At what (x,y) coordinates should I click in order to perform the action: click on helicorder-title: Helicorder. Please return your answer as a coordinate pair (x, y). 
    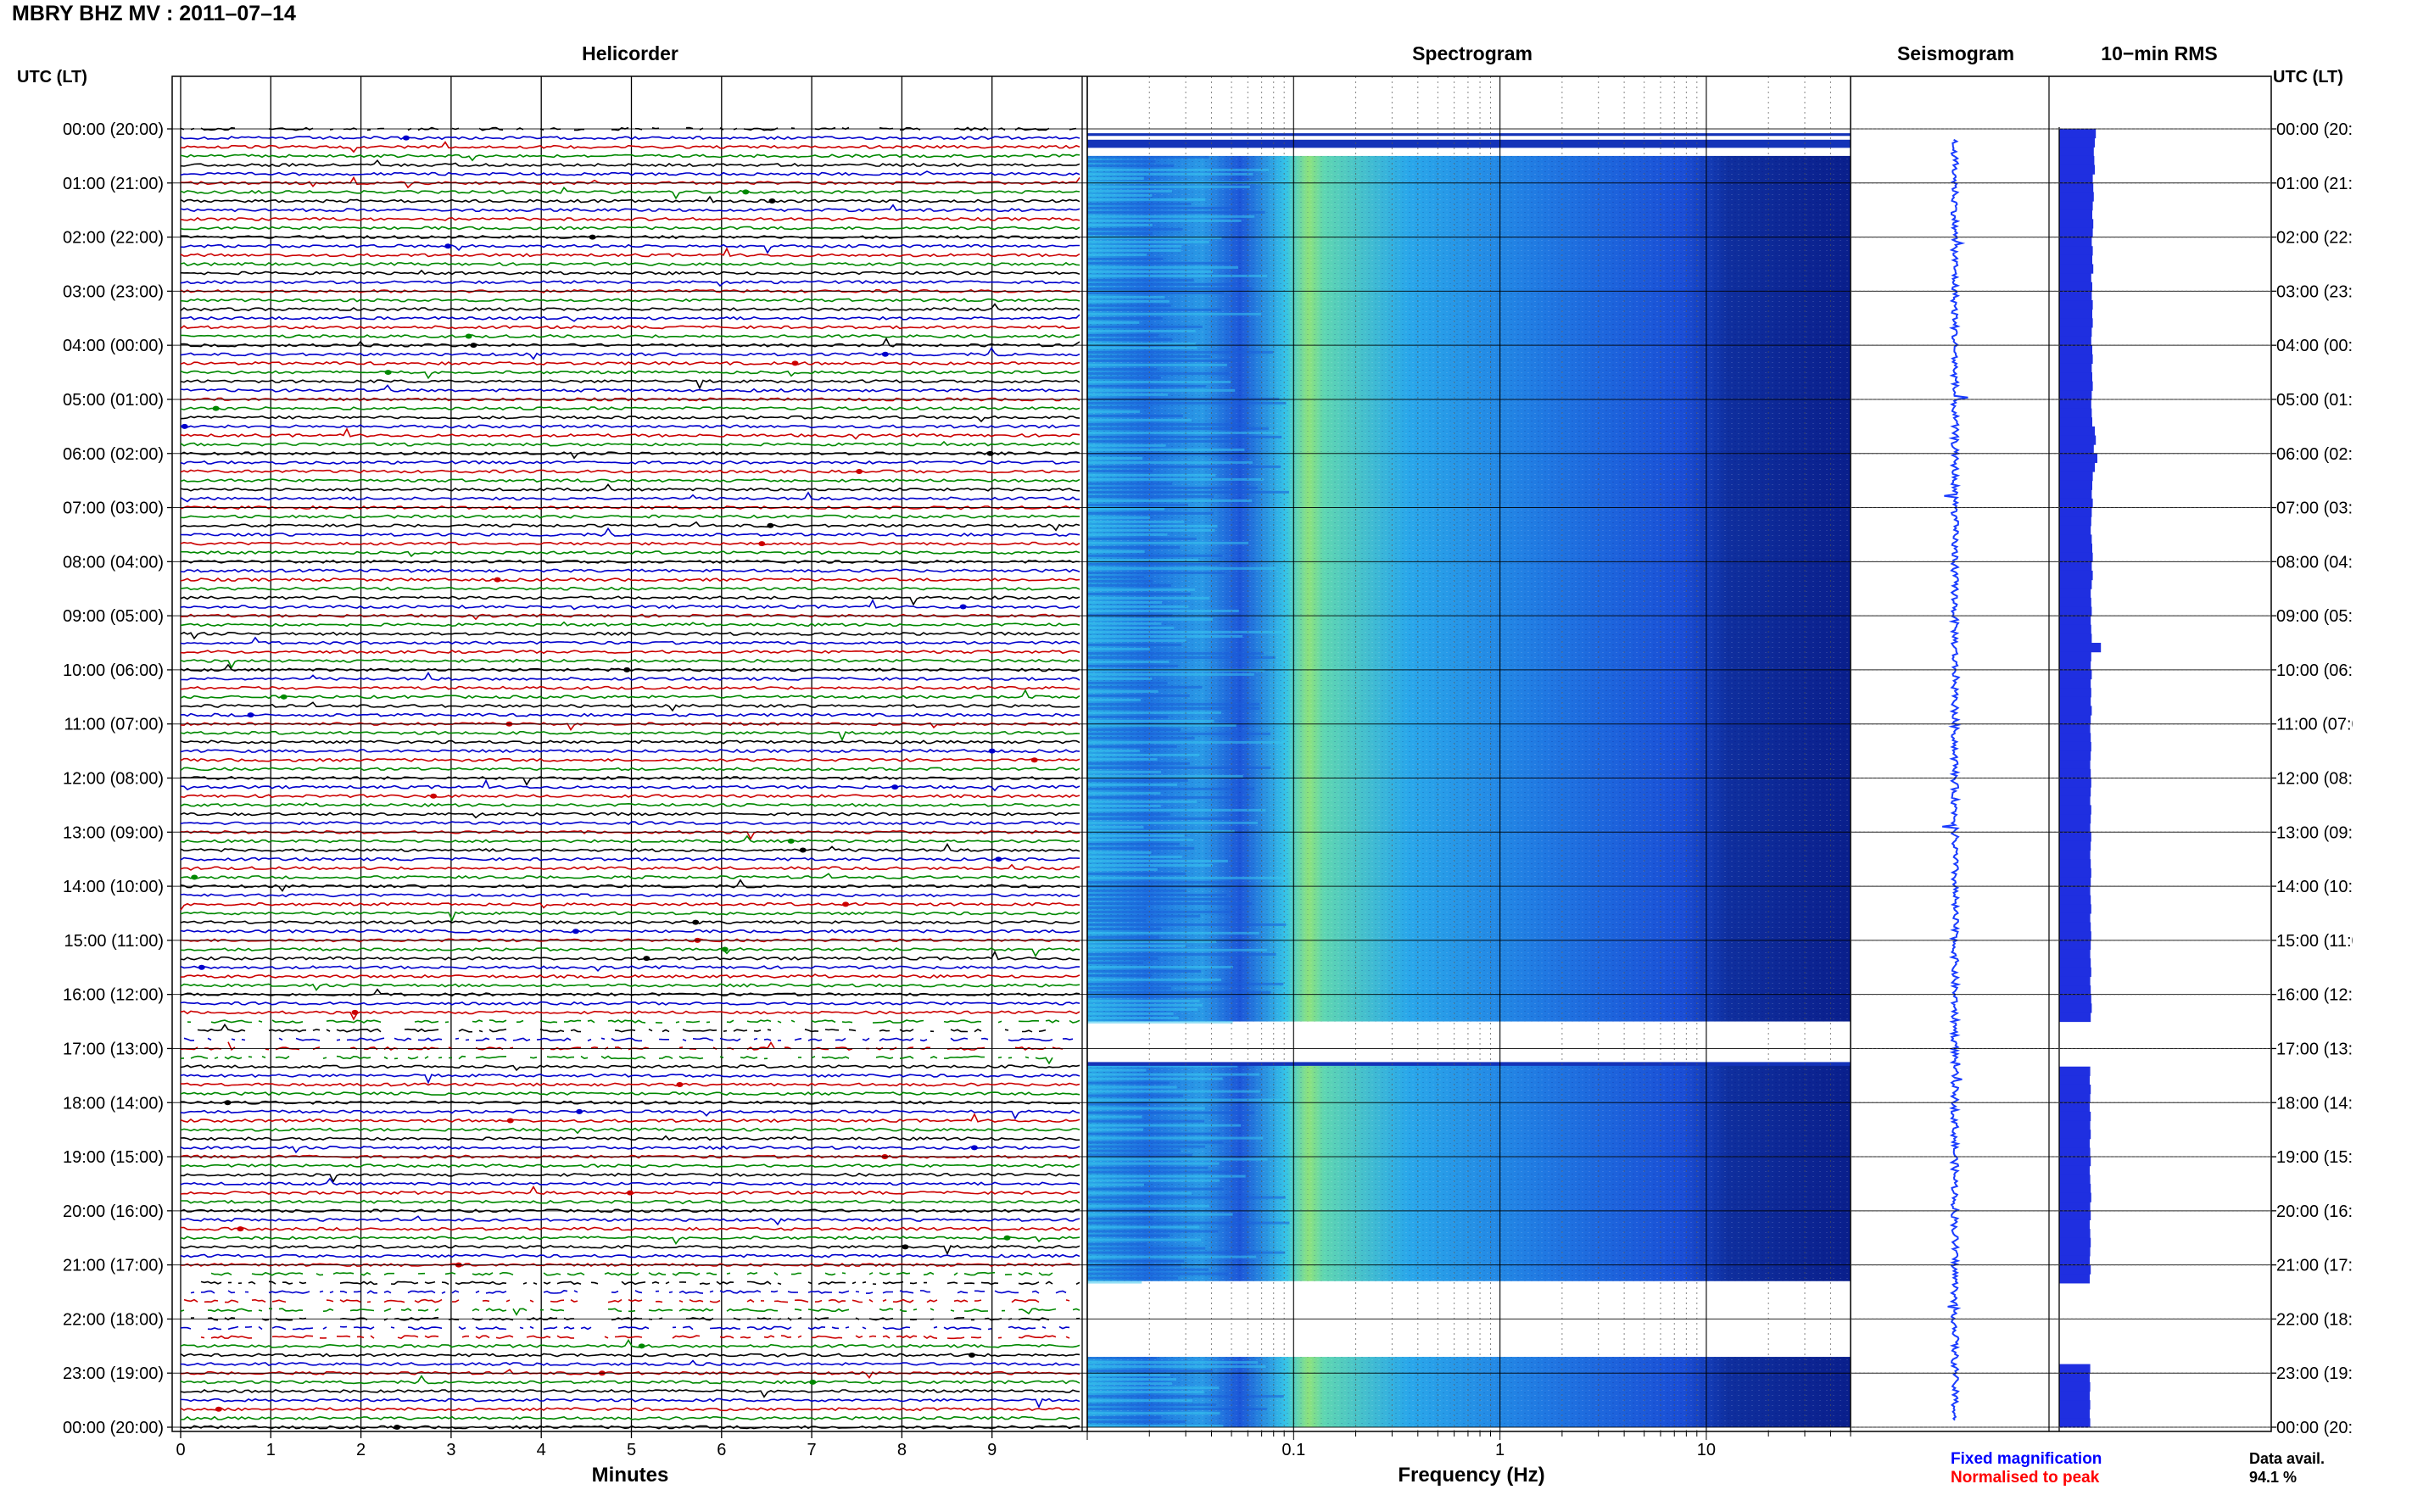
    Looking at the image, I should click on (630, 53).